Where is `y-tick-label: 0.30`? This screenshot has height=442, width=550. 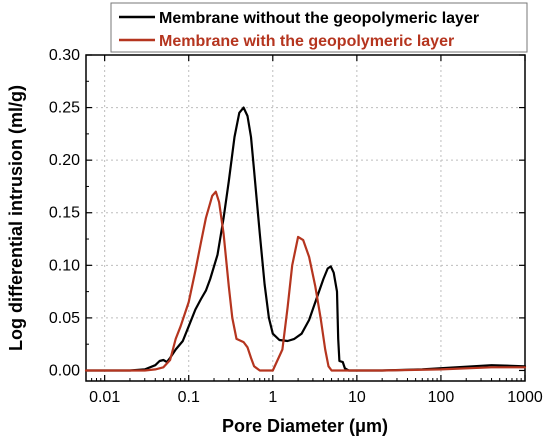 y-tick-label: 0.30 is located at coordinates (64, 55).